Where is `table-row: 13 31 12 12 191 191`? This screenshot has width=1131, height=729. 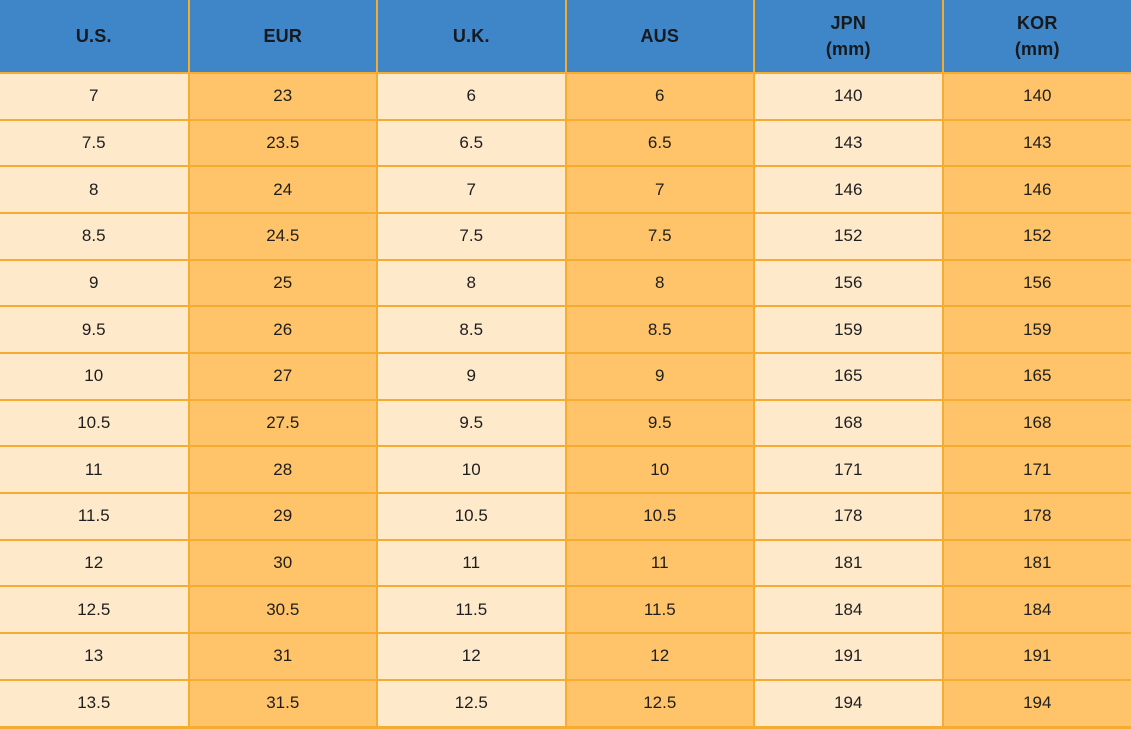
table-row: 13 31 12 12 191 191 is located at coordinates (565, 656).